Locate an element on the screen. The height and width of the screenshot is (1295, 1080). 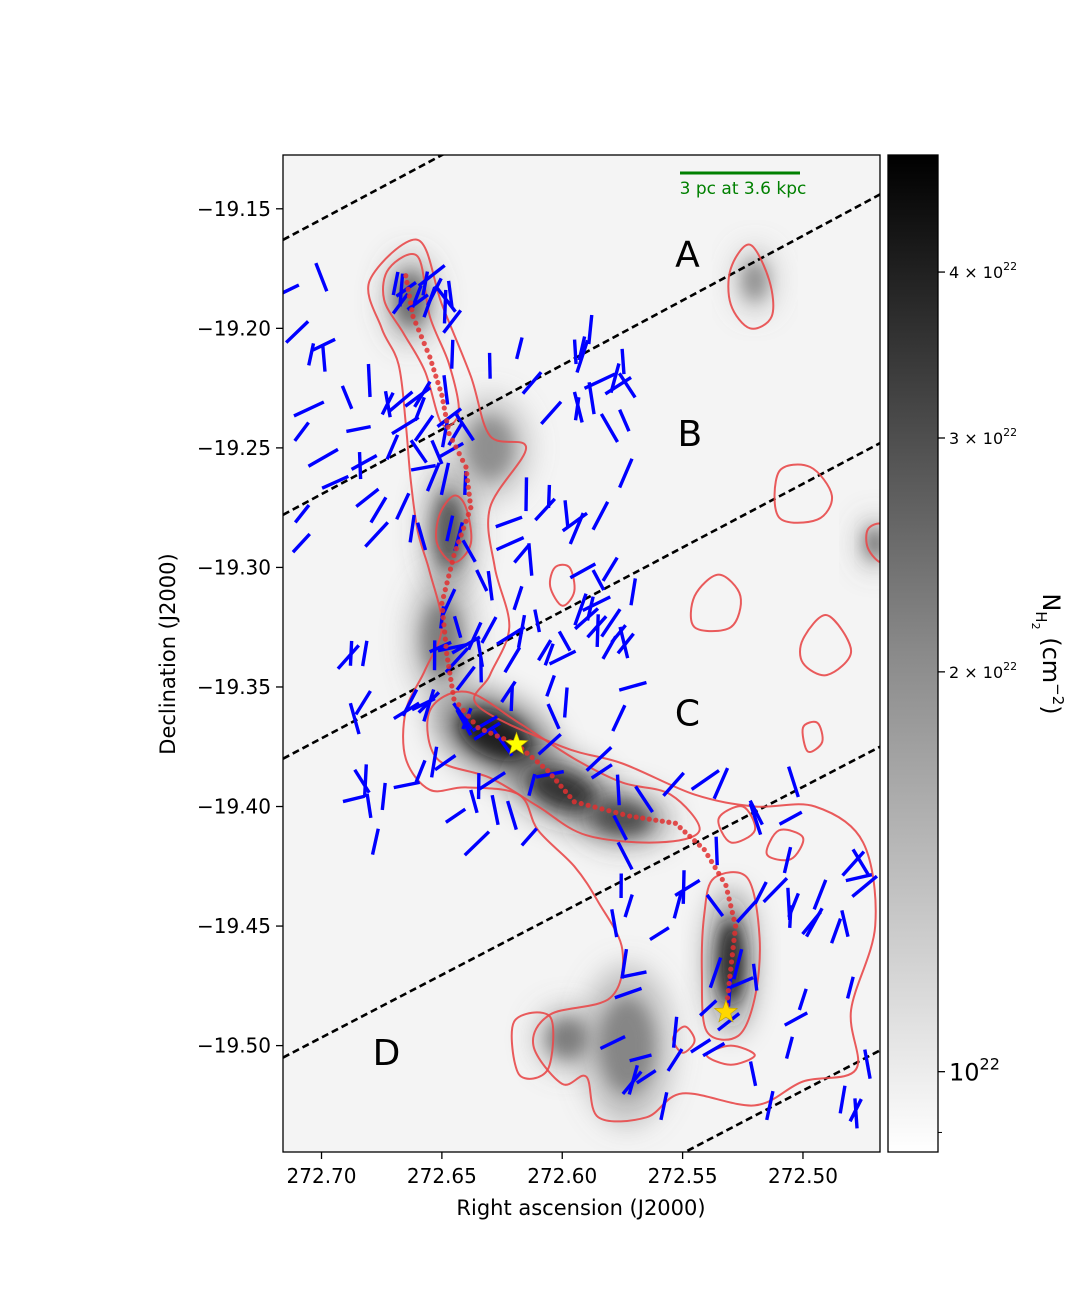
star-marker is located at coordinates (726, 1011).